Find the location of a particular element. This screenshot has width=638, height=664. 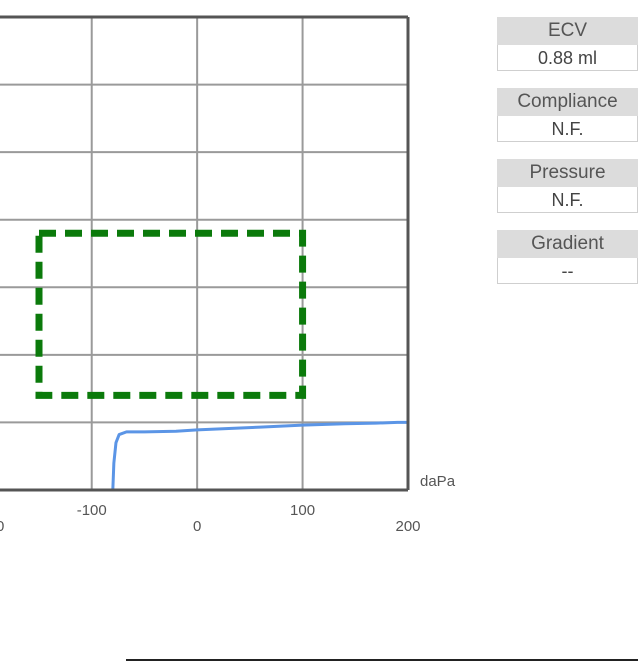

gradient-value: -- is located at coordinates (567, 271).